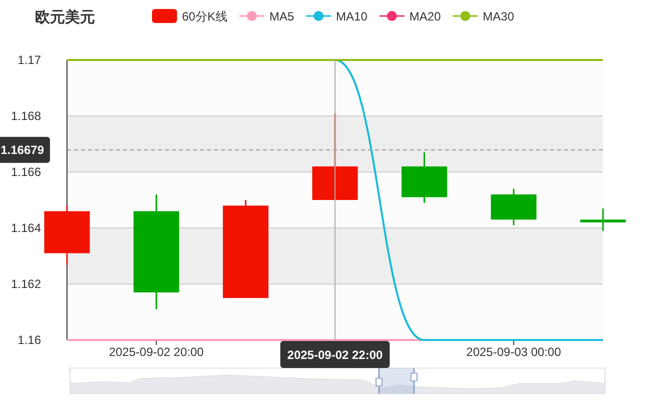  Describe the element at coordinates (26, 284) in the screenshot. I see `y-tick-label: 1.162` at that location.